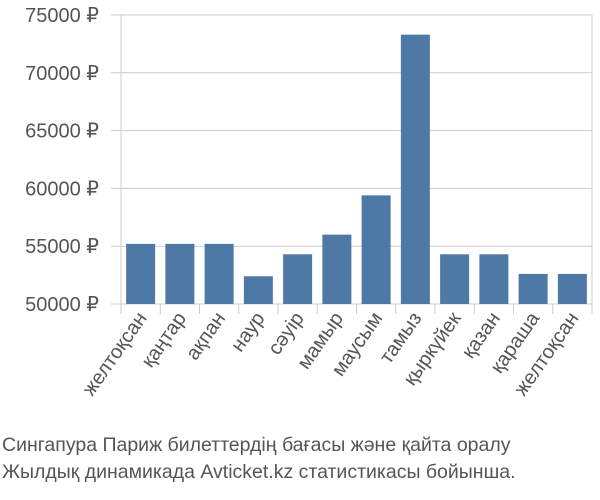 Image resolution: width=600 pixels, height=500 pixels. I want to click on x-tick-label: ақпан, so click(206, 336).